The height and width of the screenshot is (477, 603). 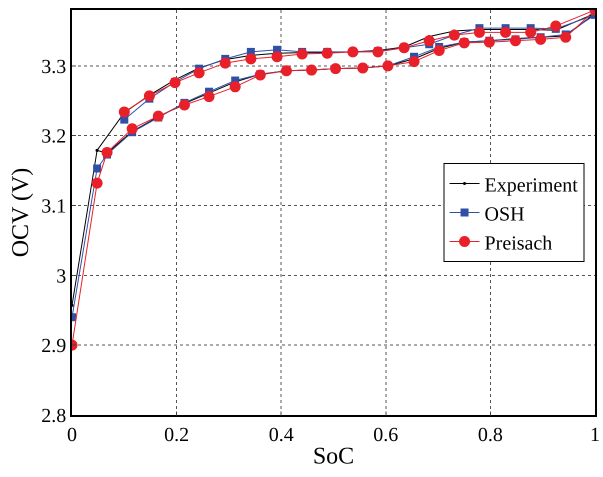 I want to click on legend-label: OSH, so click(x=504, y=214).